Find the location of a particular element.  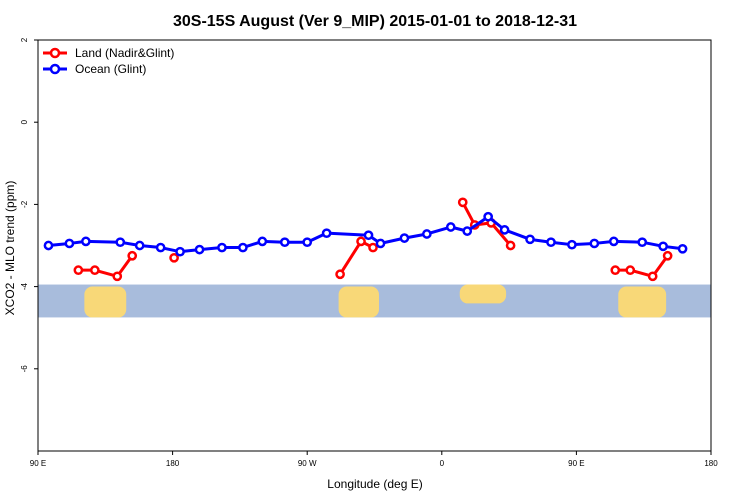

x-axis-label: Longitude (deg E) is located at coordinates (374, 484).